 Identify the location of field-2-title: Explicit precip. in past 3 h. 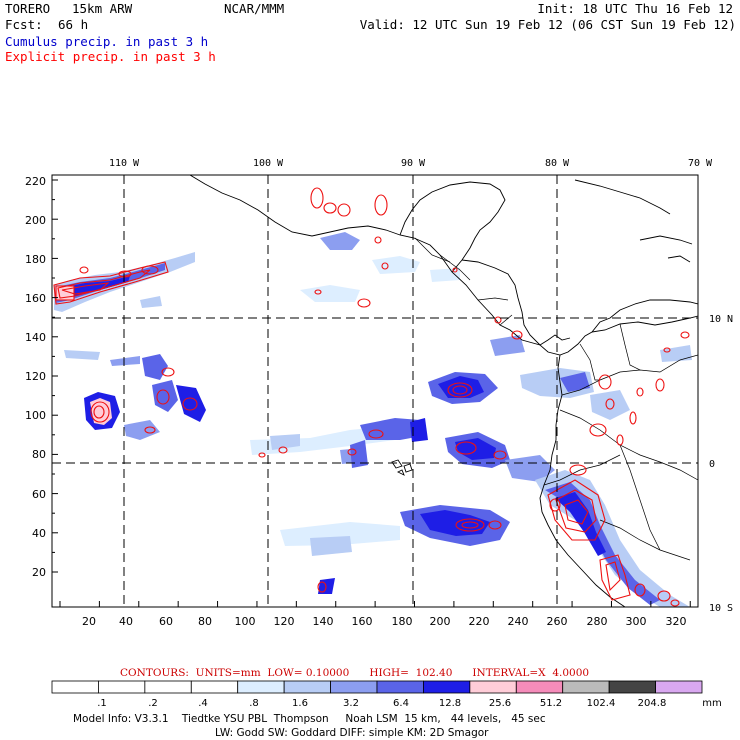
(110, 56).